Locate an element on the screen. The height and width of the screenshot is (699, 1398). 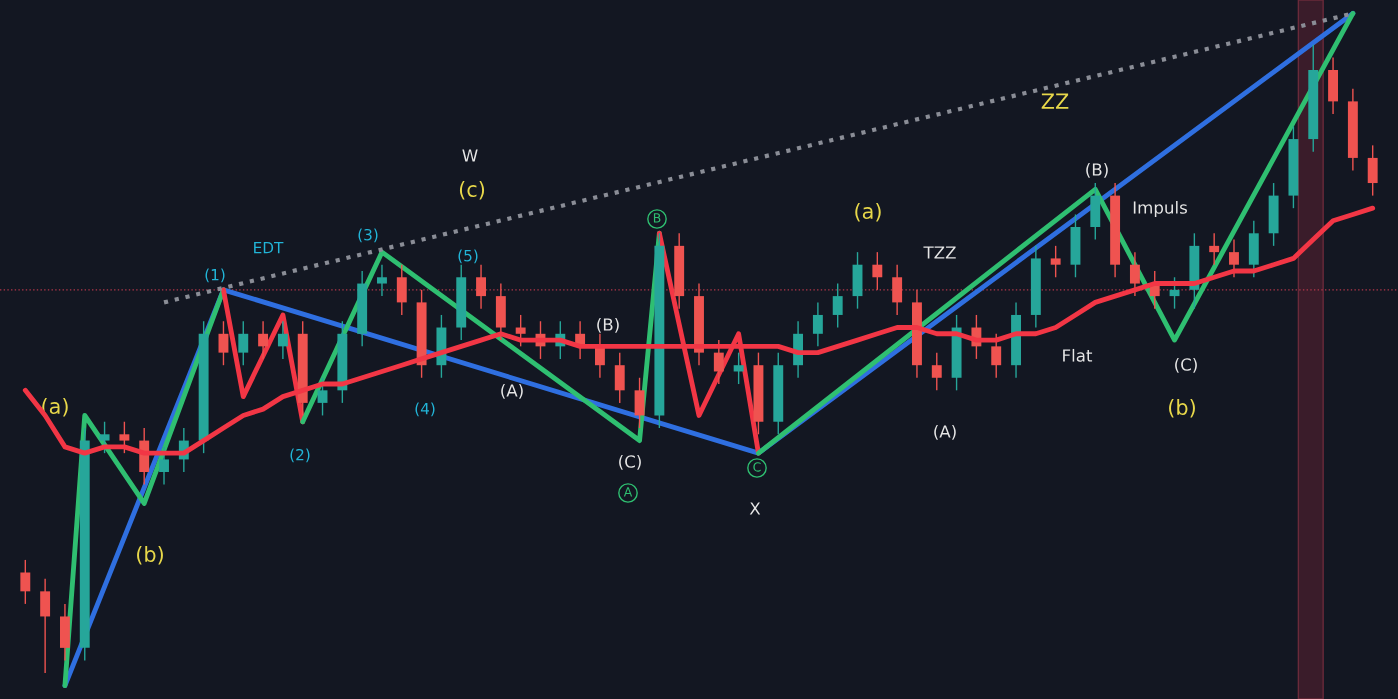
annotation: (4) is located at coordinates (425, 409).